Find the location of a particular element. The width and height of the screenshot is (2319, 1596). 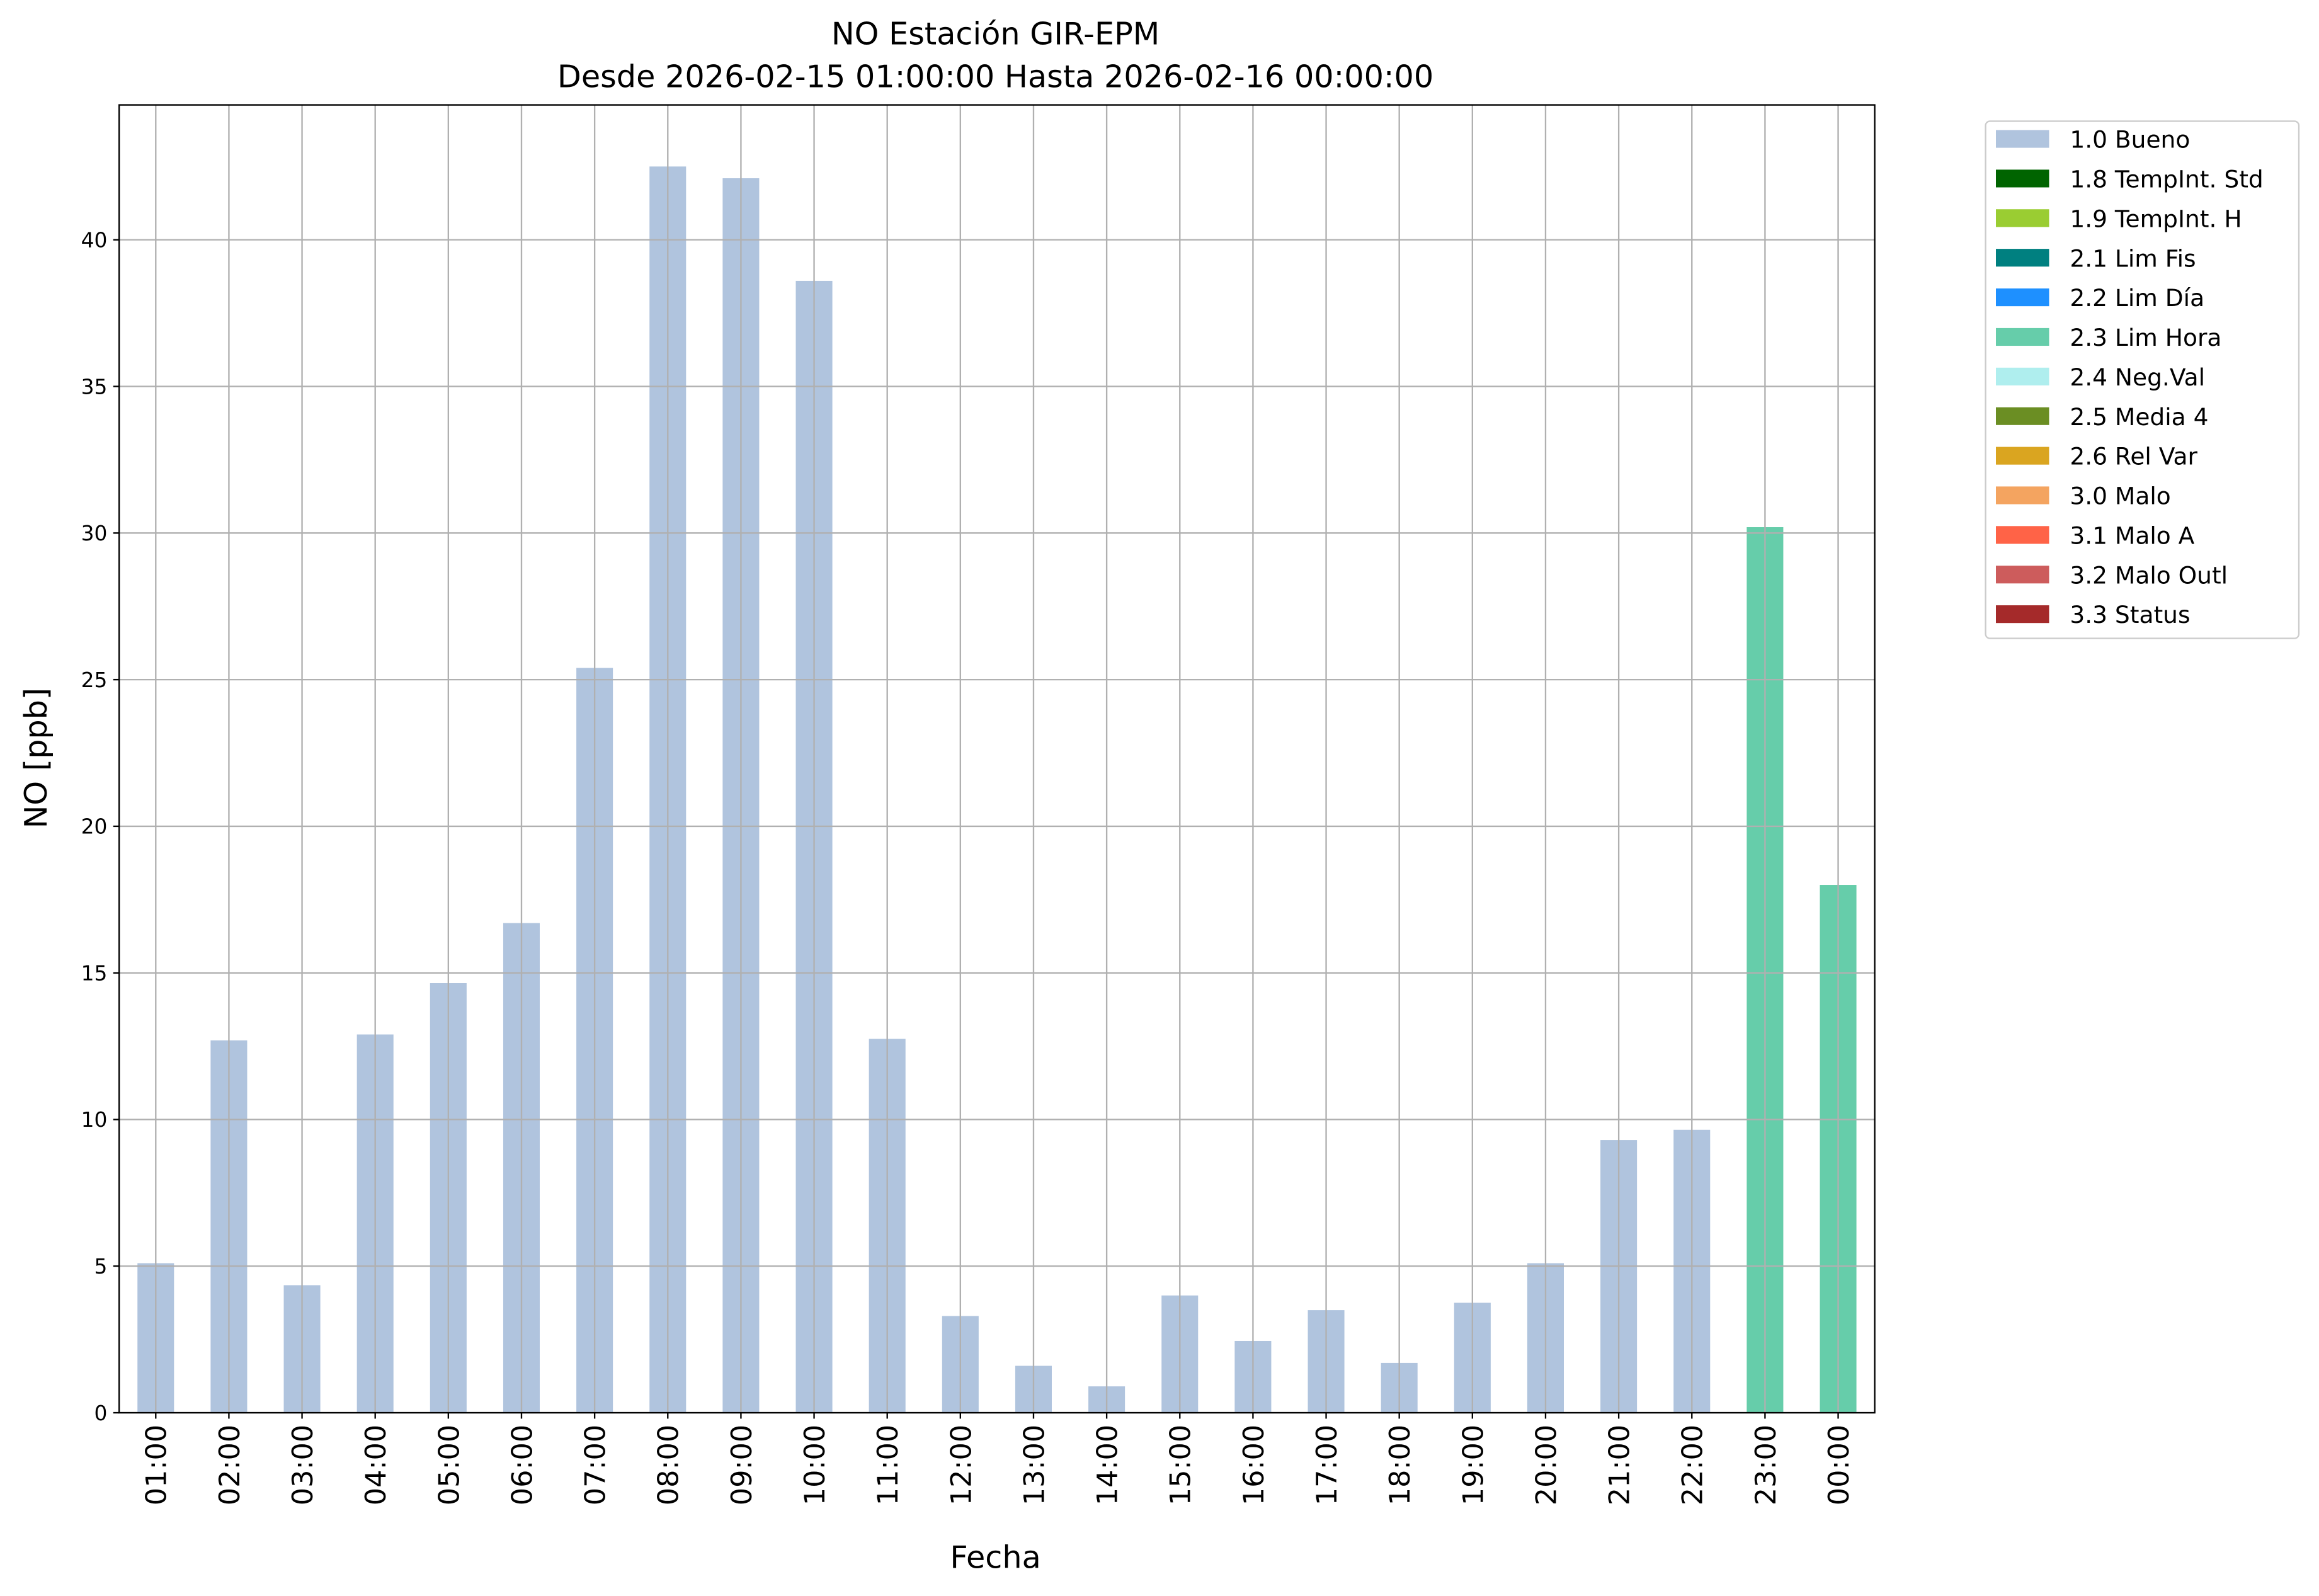

legend-label: 3.0 Malo is located at coordinates (2120, 496).